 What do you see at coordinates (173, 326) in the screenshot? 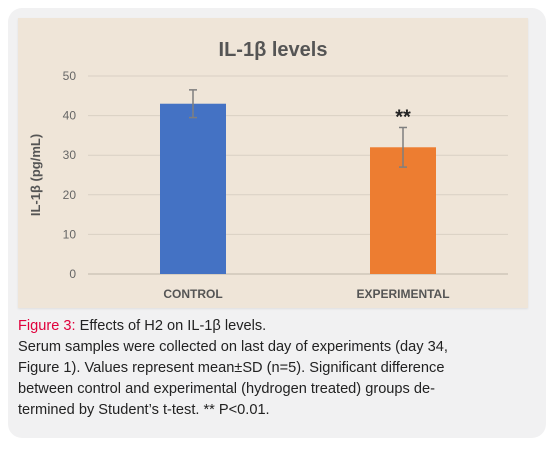
I see `caption-line-1-text: Effects of H2 on IL-1β levels.` at bounding box center [173, 326].